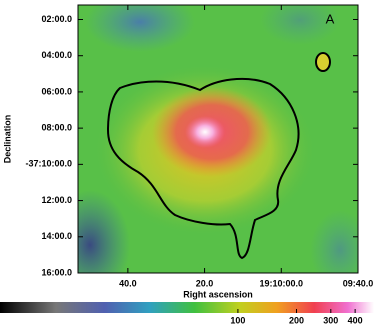 The width and height of the screenshot is (374, 325). Describe the element at coordinates (48, 164) in the screenshot. I see `y-tick-label: -37:10:00.0` at that location.